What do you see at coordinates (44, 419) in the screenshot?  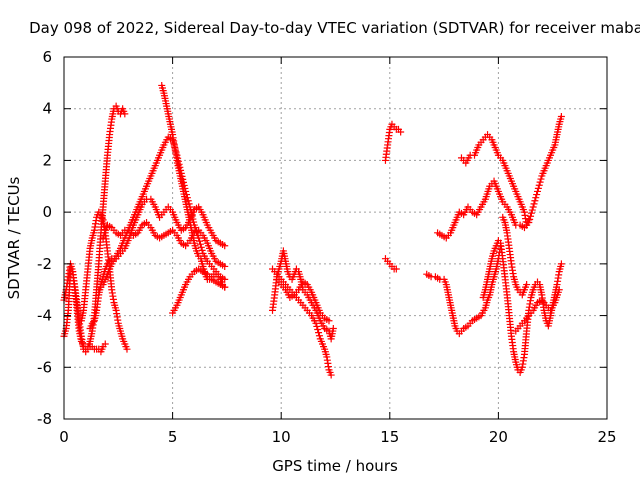 I see `y-tick-label: -8` at bounding box center [44, 419].